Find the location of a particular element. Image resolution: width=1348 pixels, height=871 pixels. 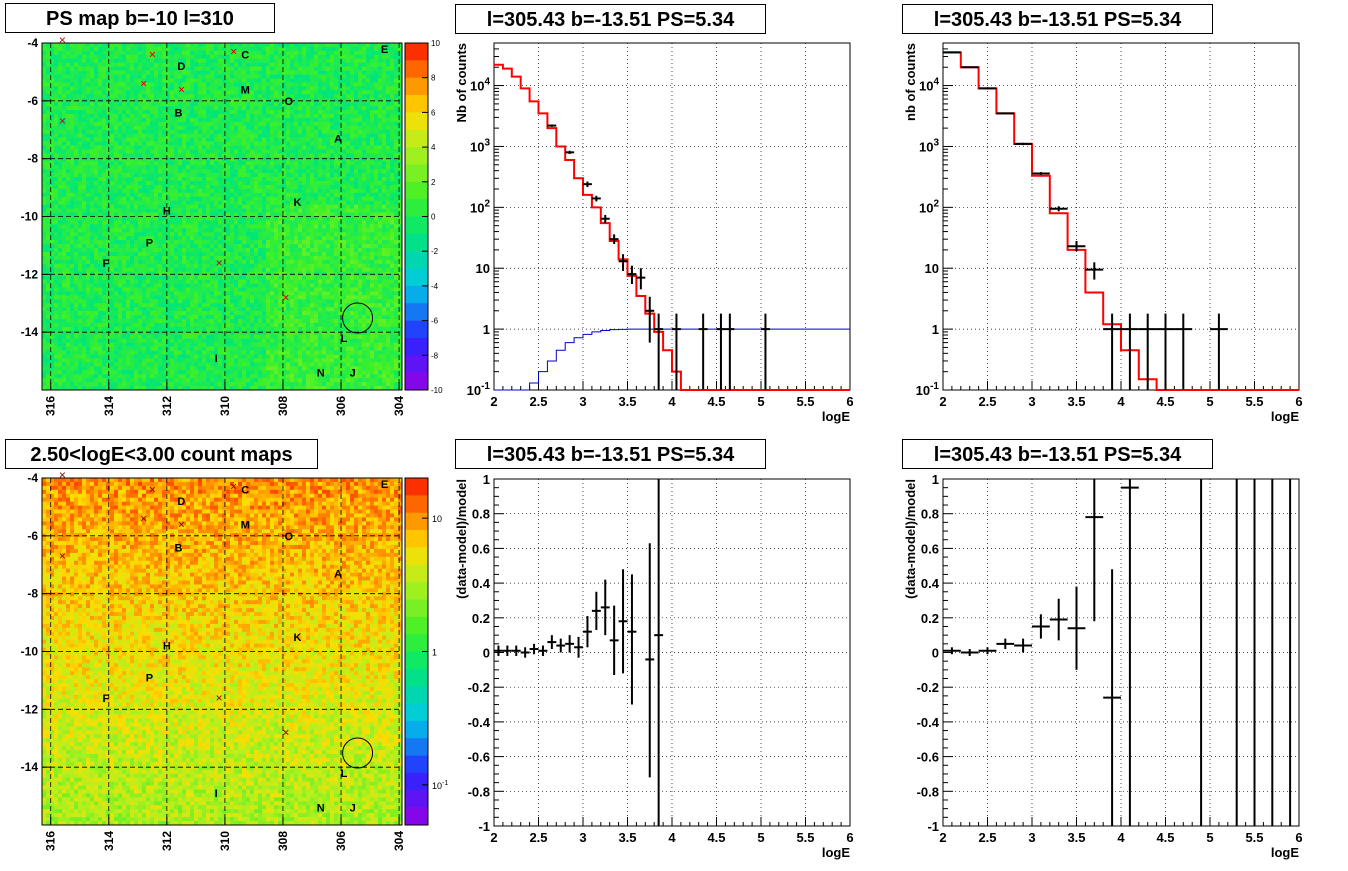

residual1-xtick-label: 3 is located at coordinates (582, 837).